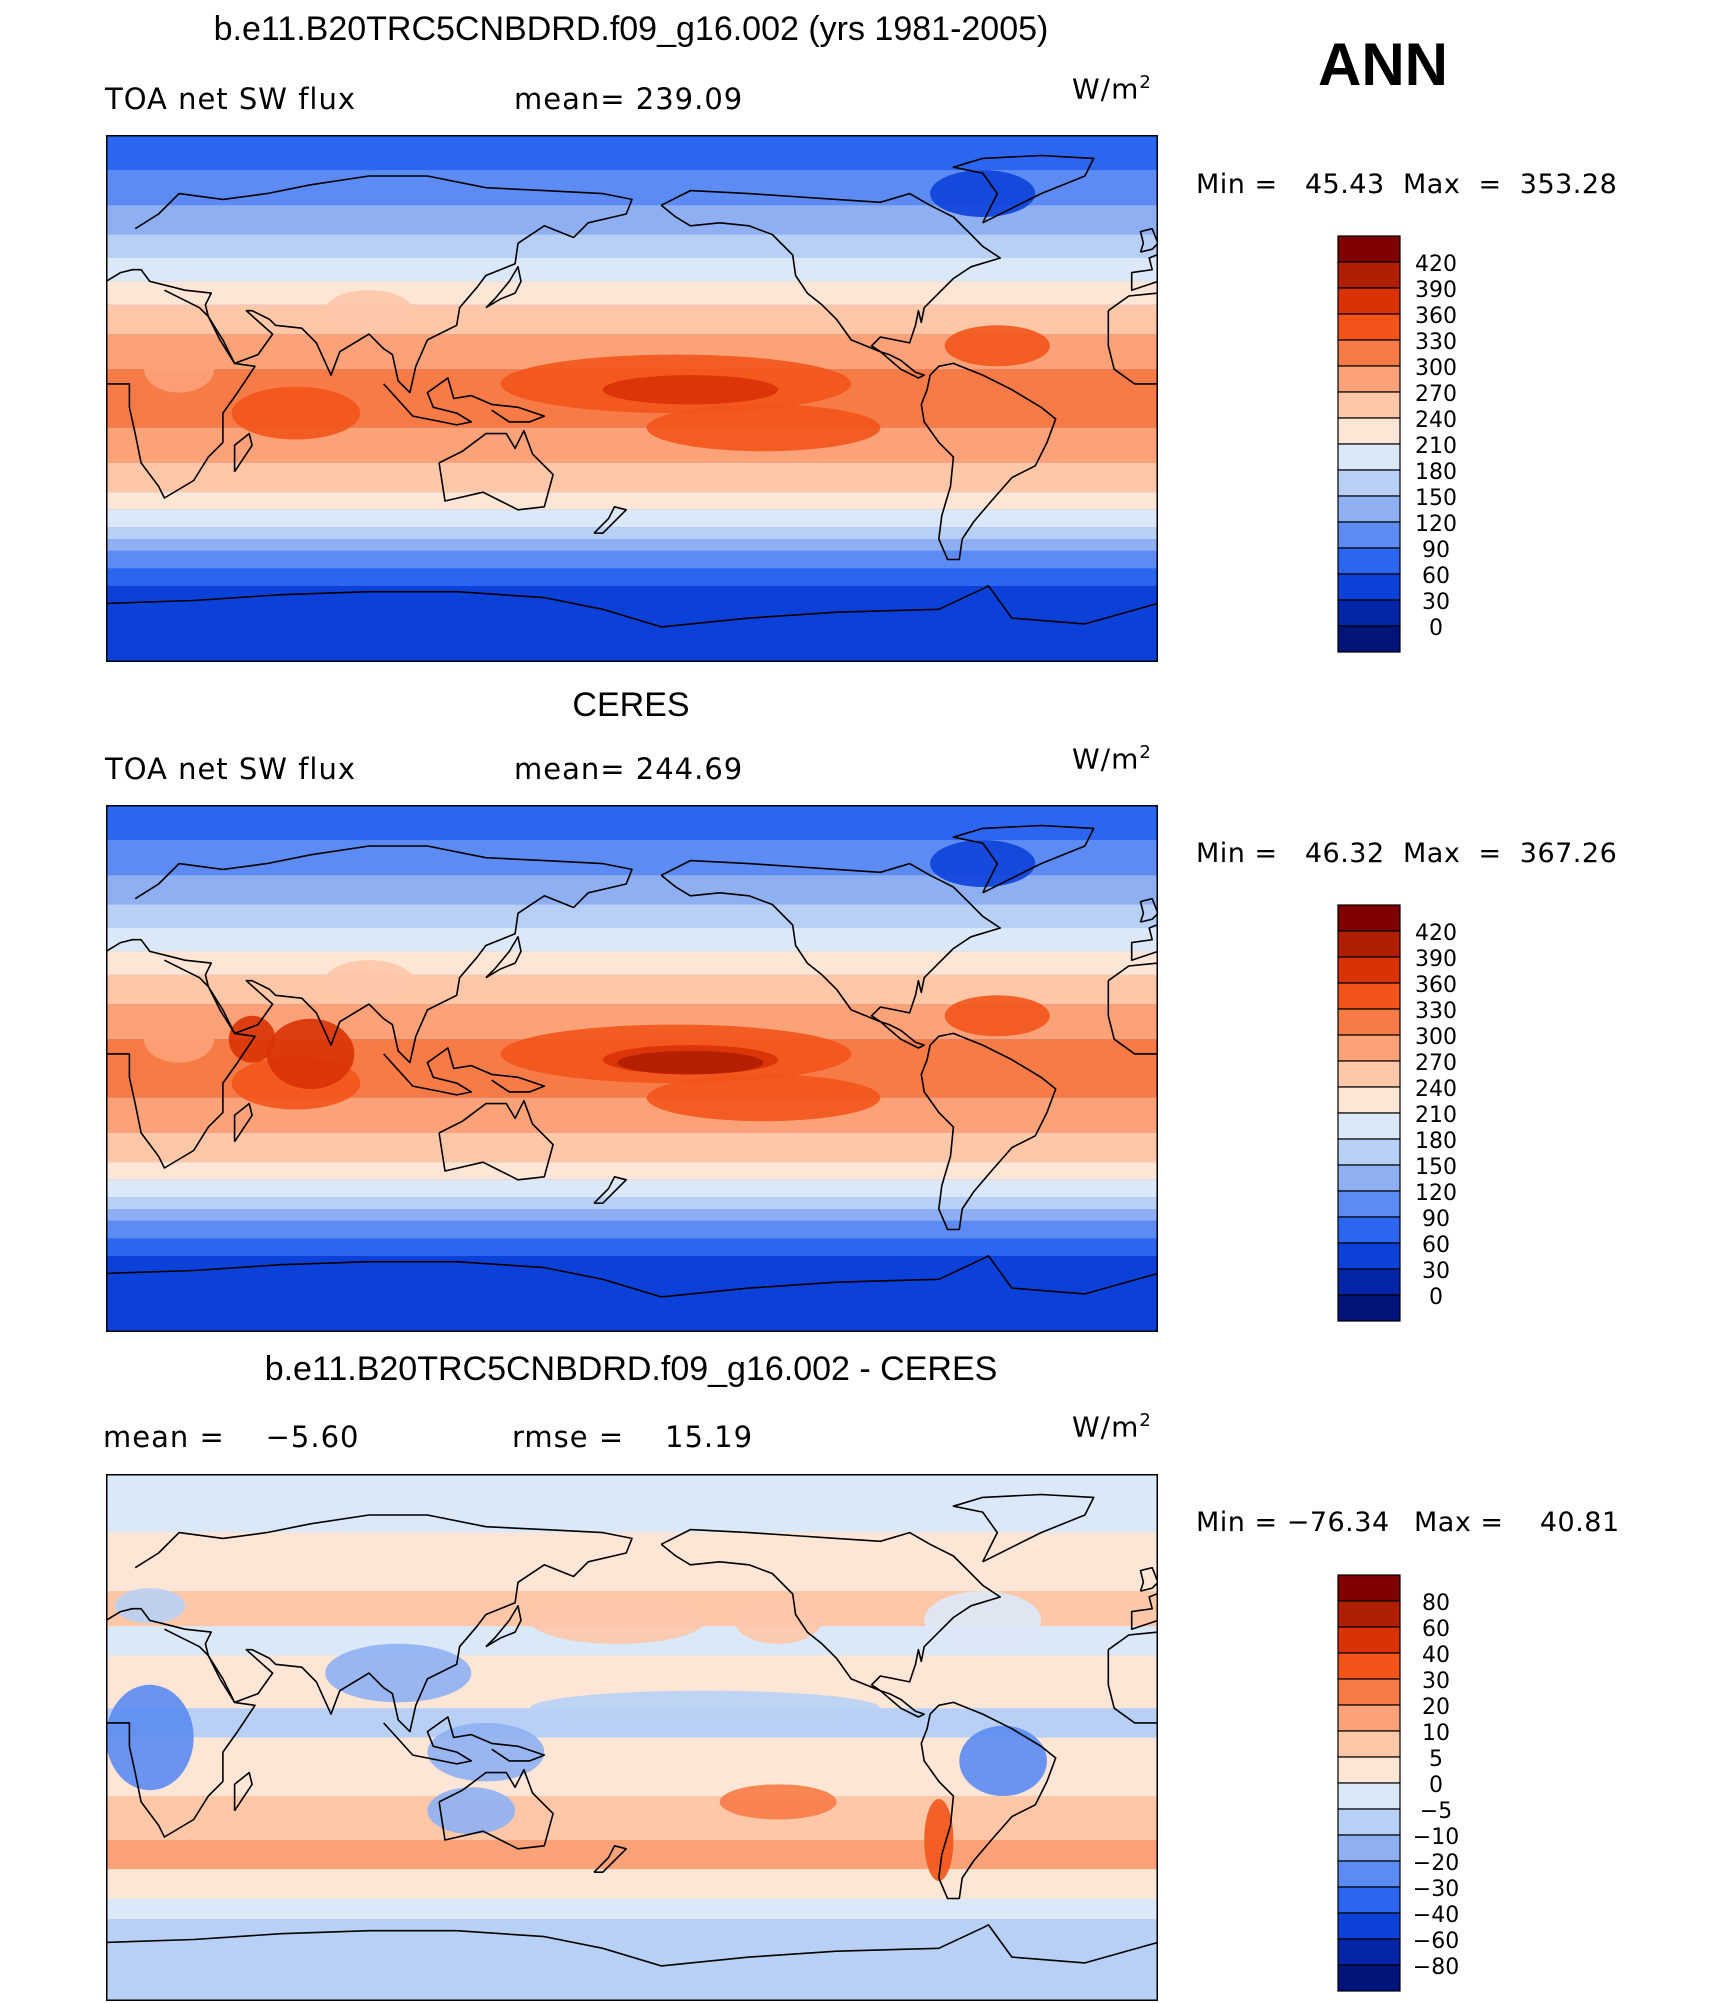 The width and height of the screenshot is (1710, 2003). Describe the element at coordinates (629, 769) in the screenshot. I see `panel-2-mean-label: mean= 244.69` at that location.